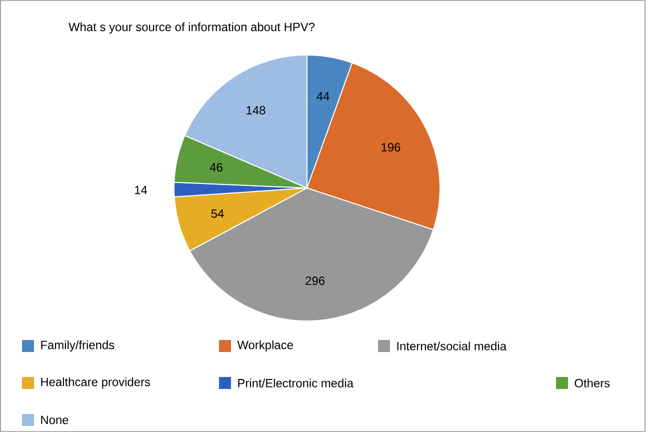 The height and width of the screenshot is (432, 649). What do you see at coordinates (77, 346) in the screenshot?
I see `legend-label: Family/friends` at bounding box center [77, 346].